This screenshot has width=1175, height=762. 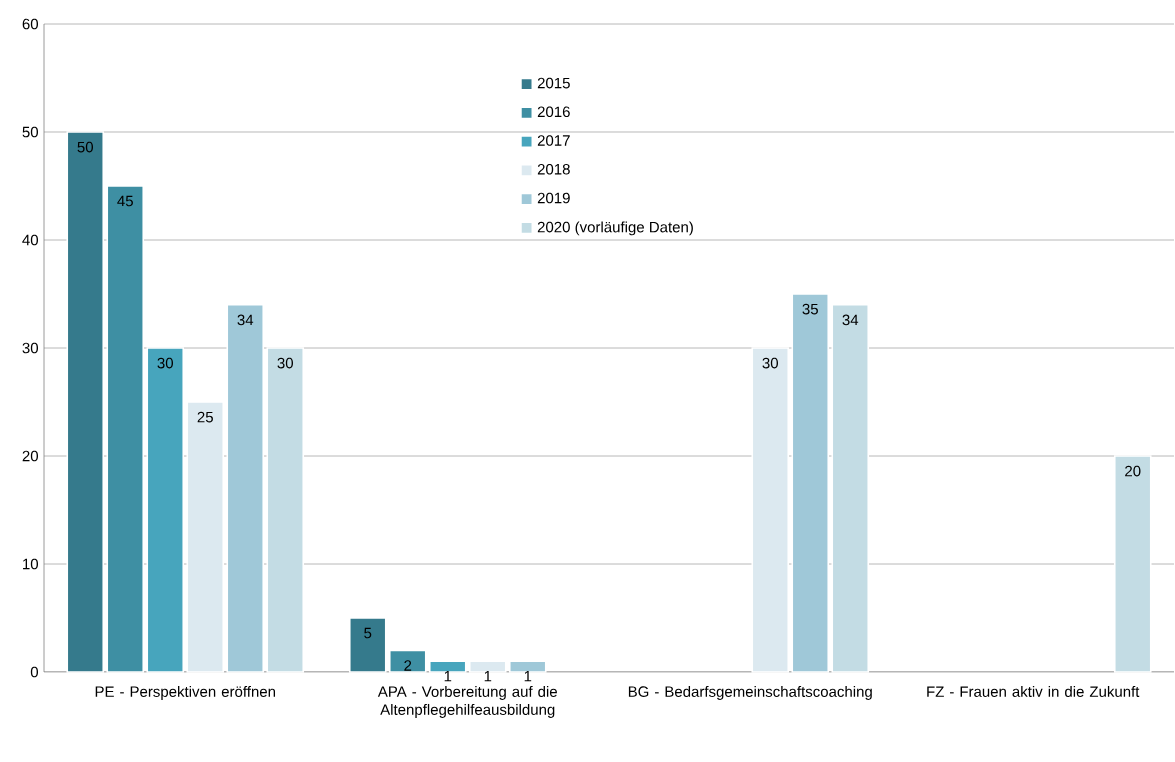 I want to click on legend-label: 2015, so click(x=553, y=83).